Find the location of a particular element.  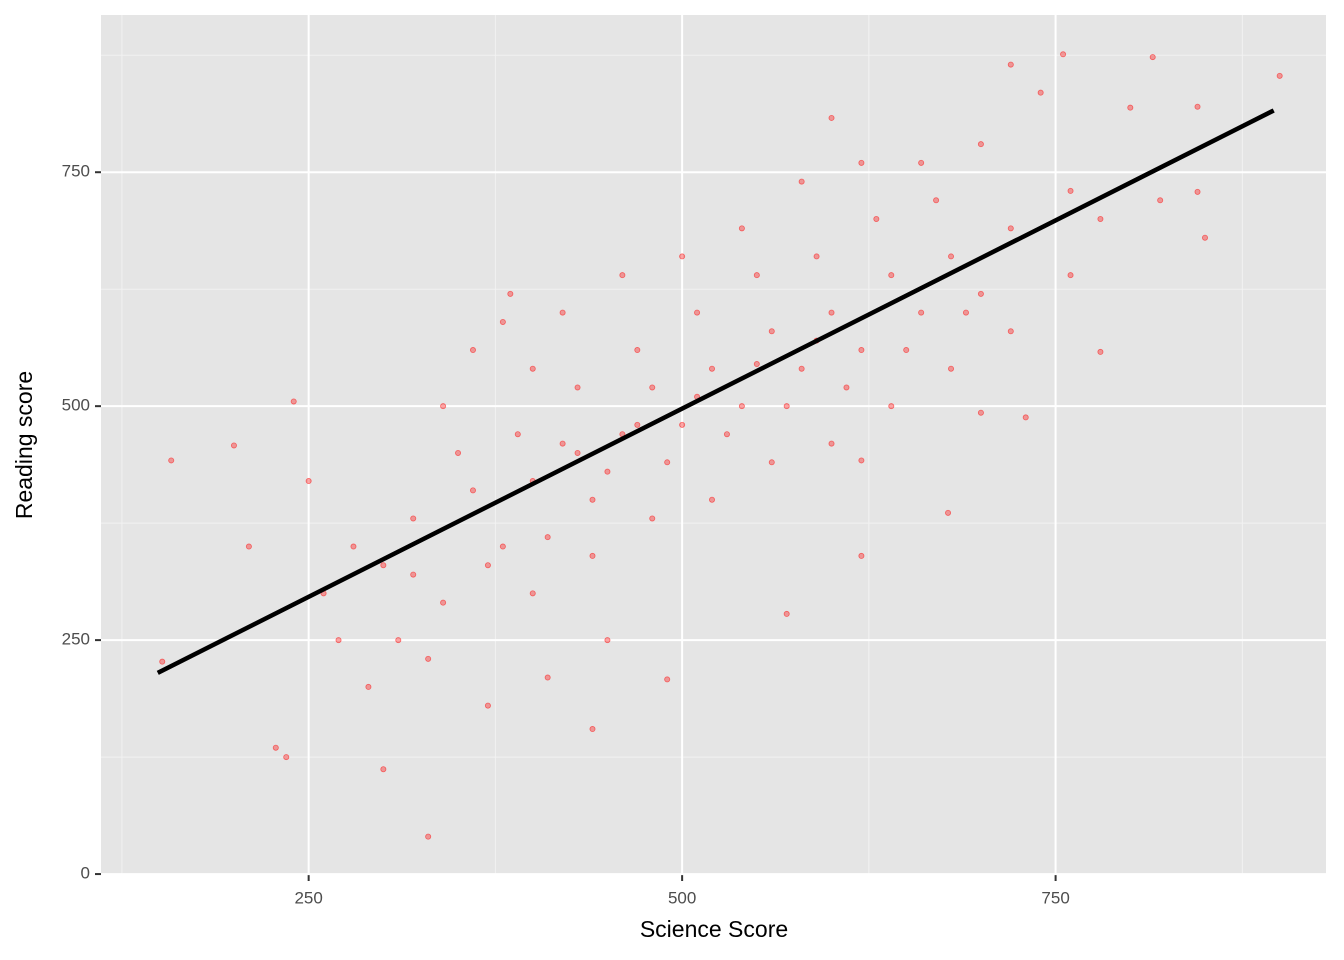

y-tick-label: 500 is located at coordinates (76, 405).